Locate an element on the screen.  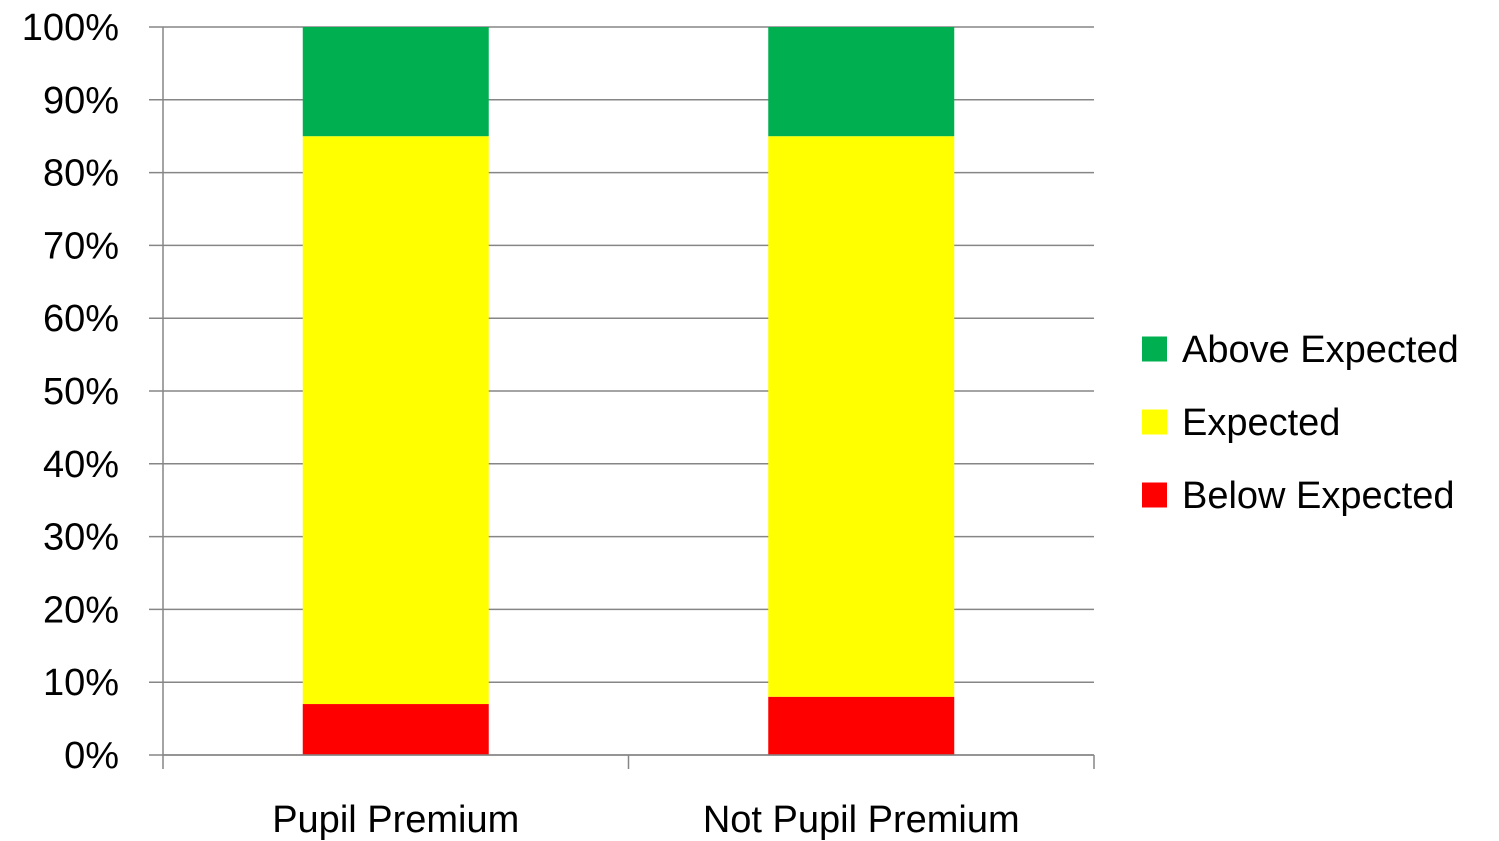
x-tick-label: Pupil Premium is located at coordinates (395, 820).